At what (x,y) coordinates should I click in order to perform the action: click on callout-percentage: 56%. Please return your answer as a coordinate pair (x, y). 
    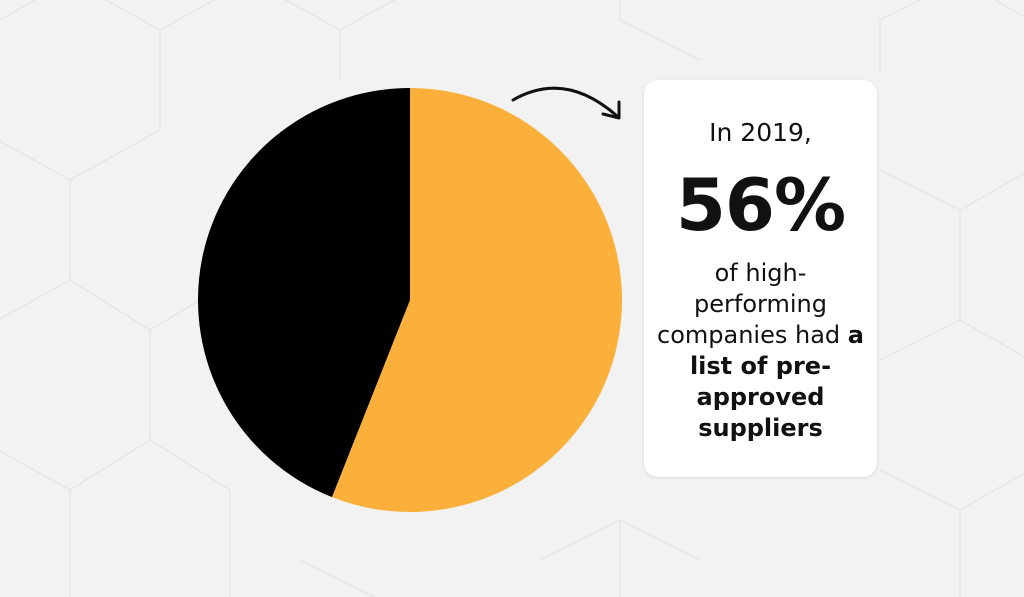
    Looking at the image, I should click on (760, 205).